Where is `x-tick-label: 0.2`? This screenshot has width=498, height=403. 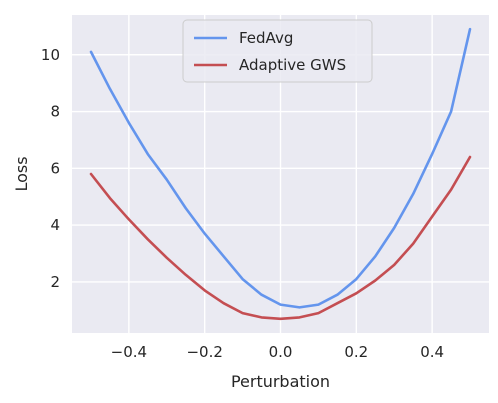
x-tick-label: 0.2 is located at coordinates (356, 352).